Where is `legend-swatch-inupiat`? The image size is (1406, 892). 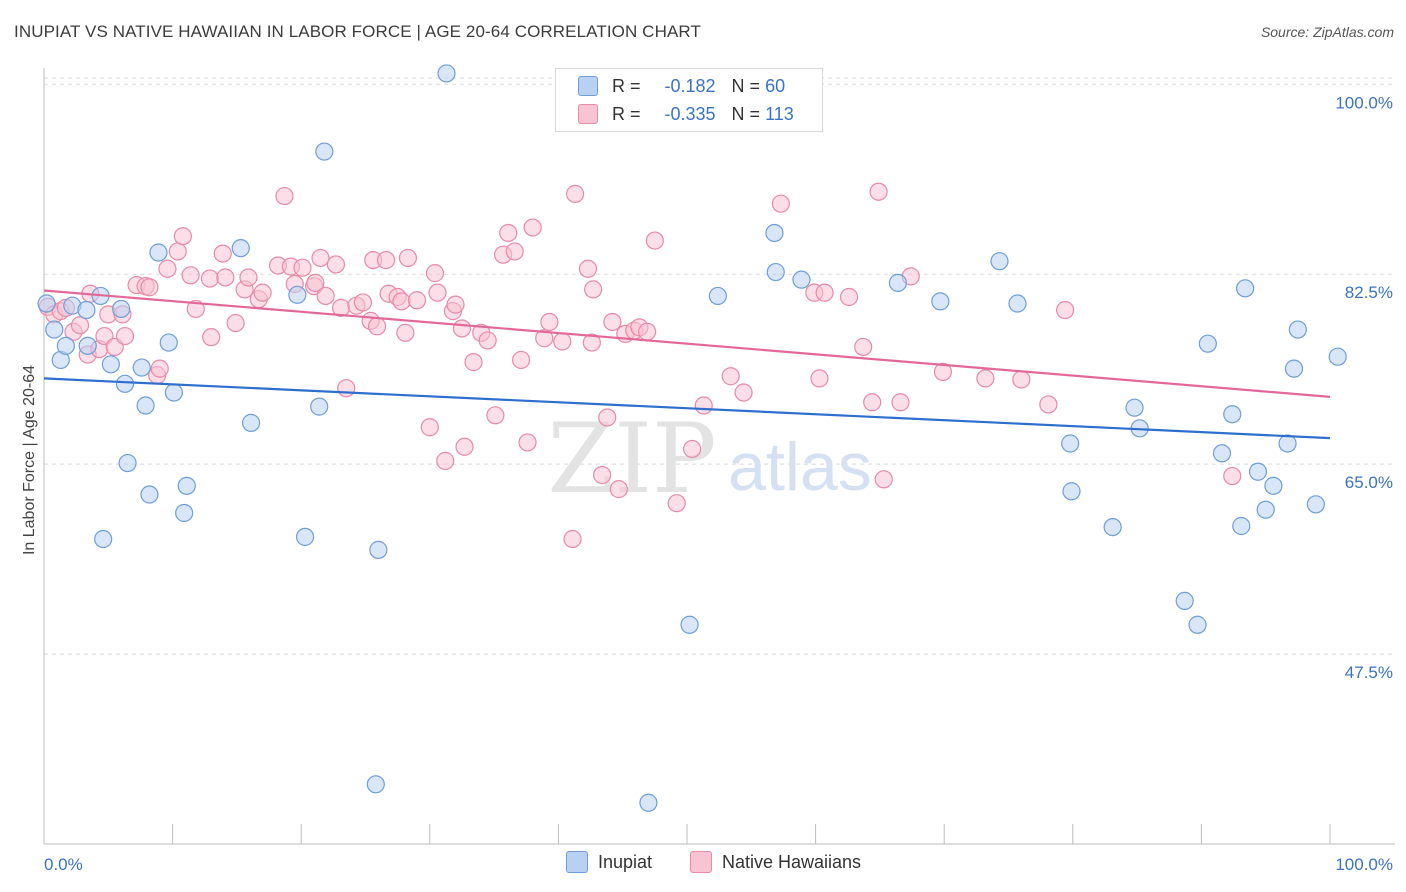
legend-swatch-inupiat is located at coordinates (588, 86).